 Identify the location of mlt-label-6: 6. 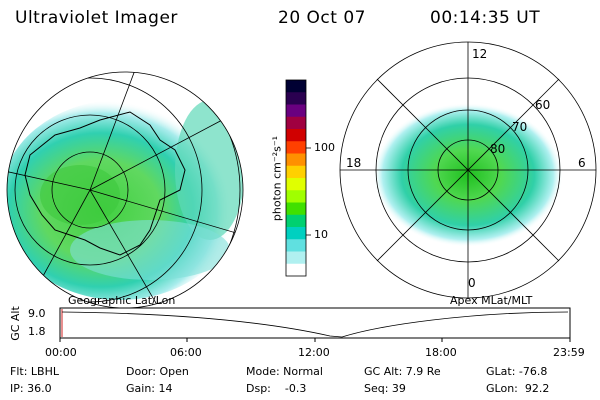
(582, 163).